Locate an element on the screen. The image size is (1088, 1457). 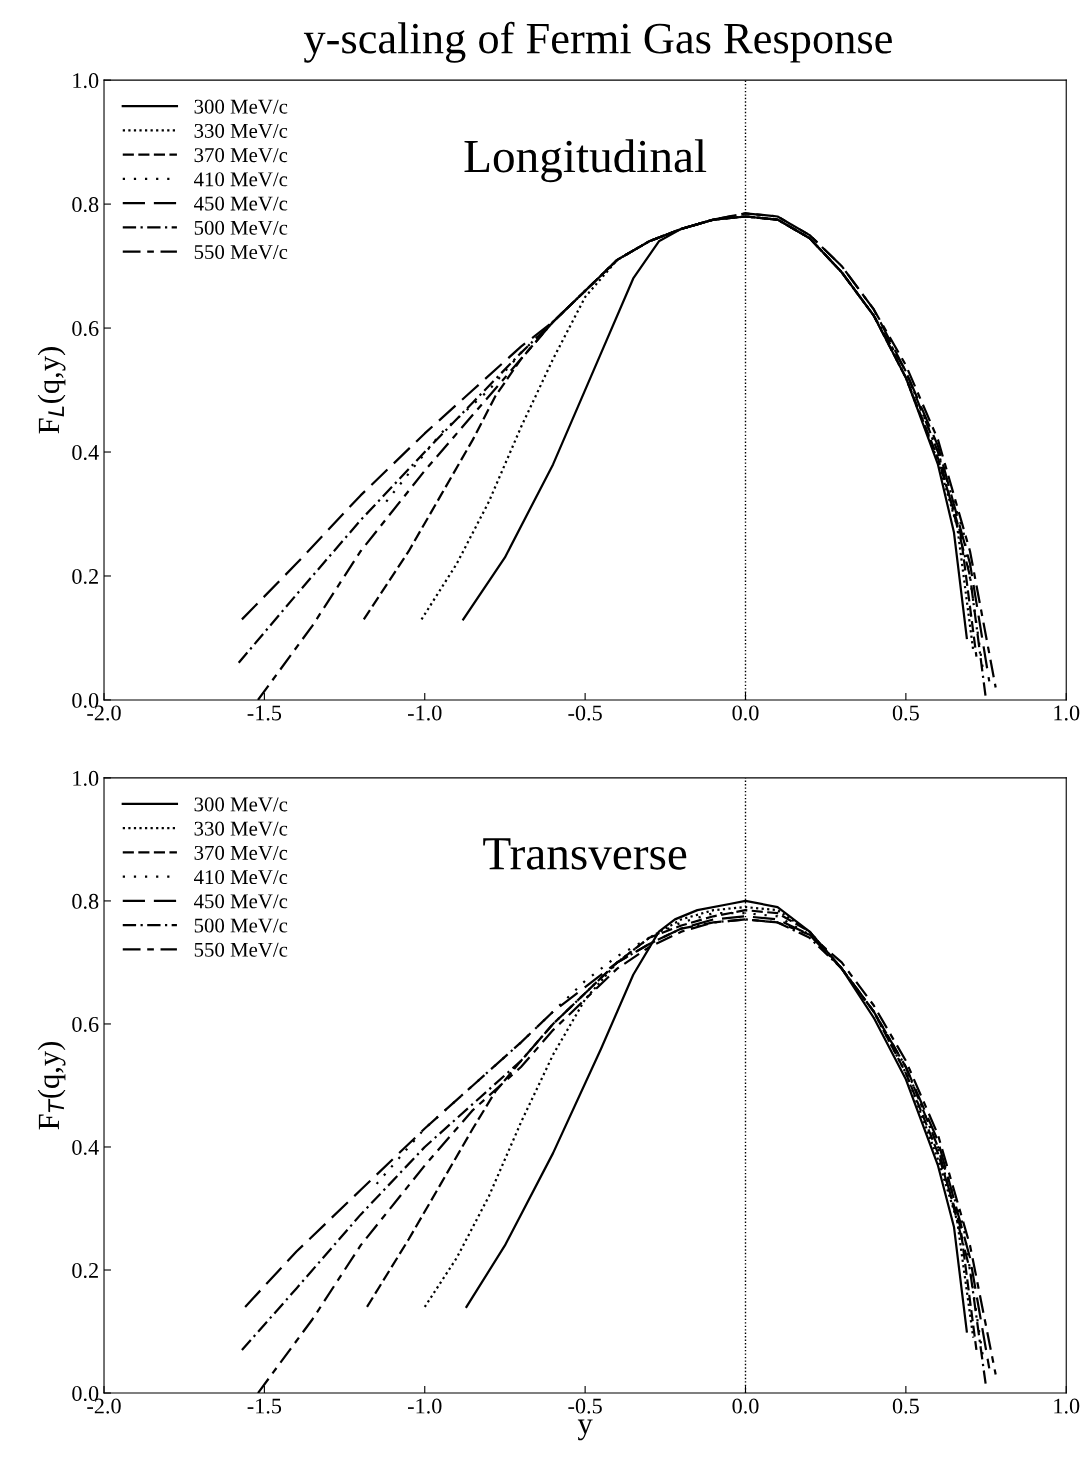
annotation: Transverse is located at coordinates (585, 854).